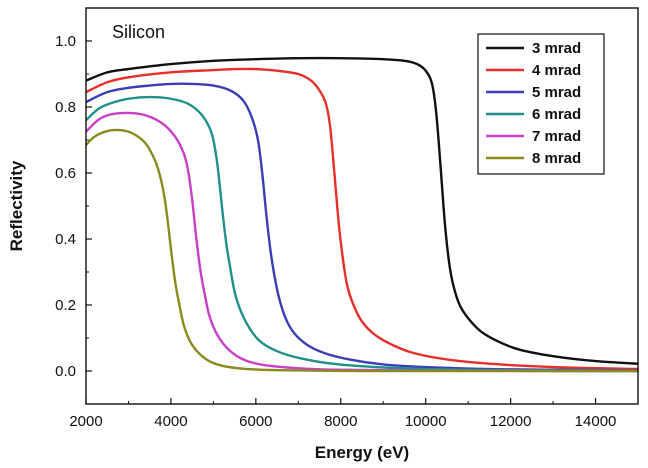 The width and height of the screenshot is (648, 468). Describe the element at coordinates (65, 173) in the screenshot. I see `y-tick-label: 0.6` at that location.